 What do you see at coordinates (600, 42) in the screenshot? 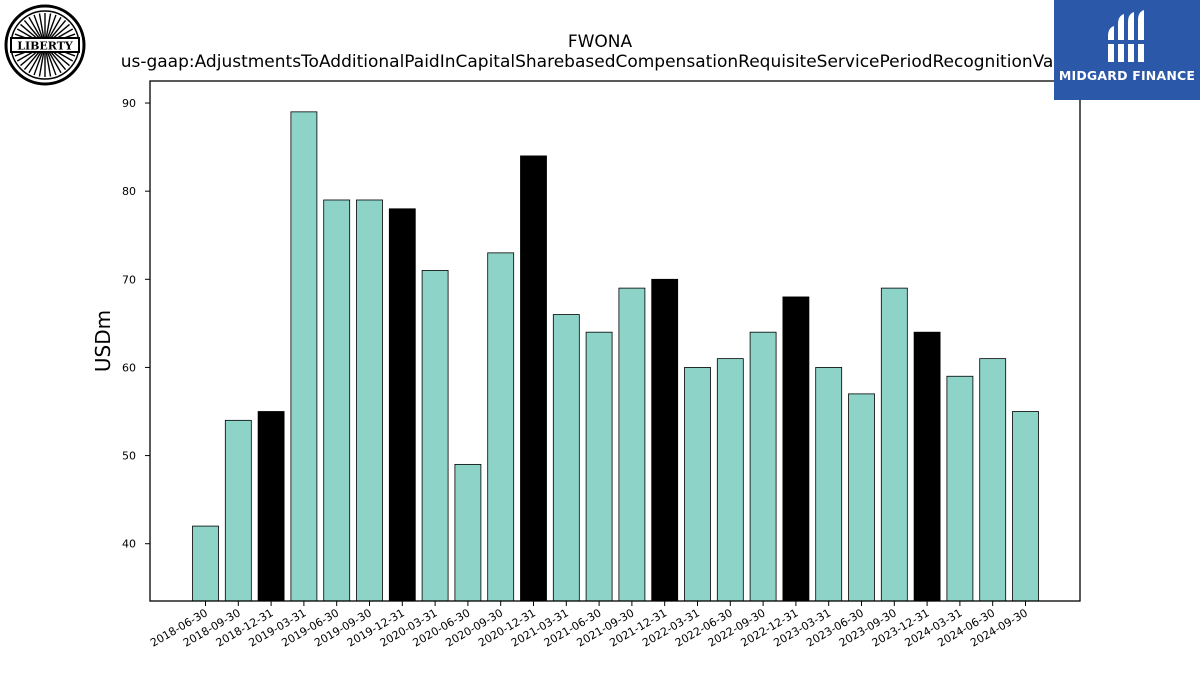
I see `chart-title: FWONA` at bounding box center [600, 42].